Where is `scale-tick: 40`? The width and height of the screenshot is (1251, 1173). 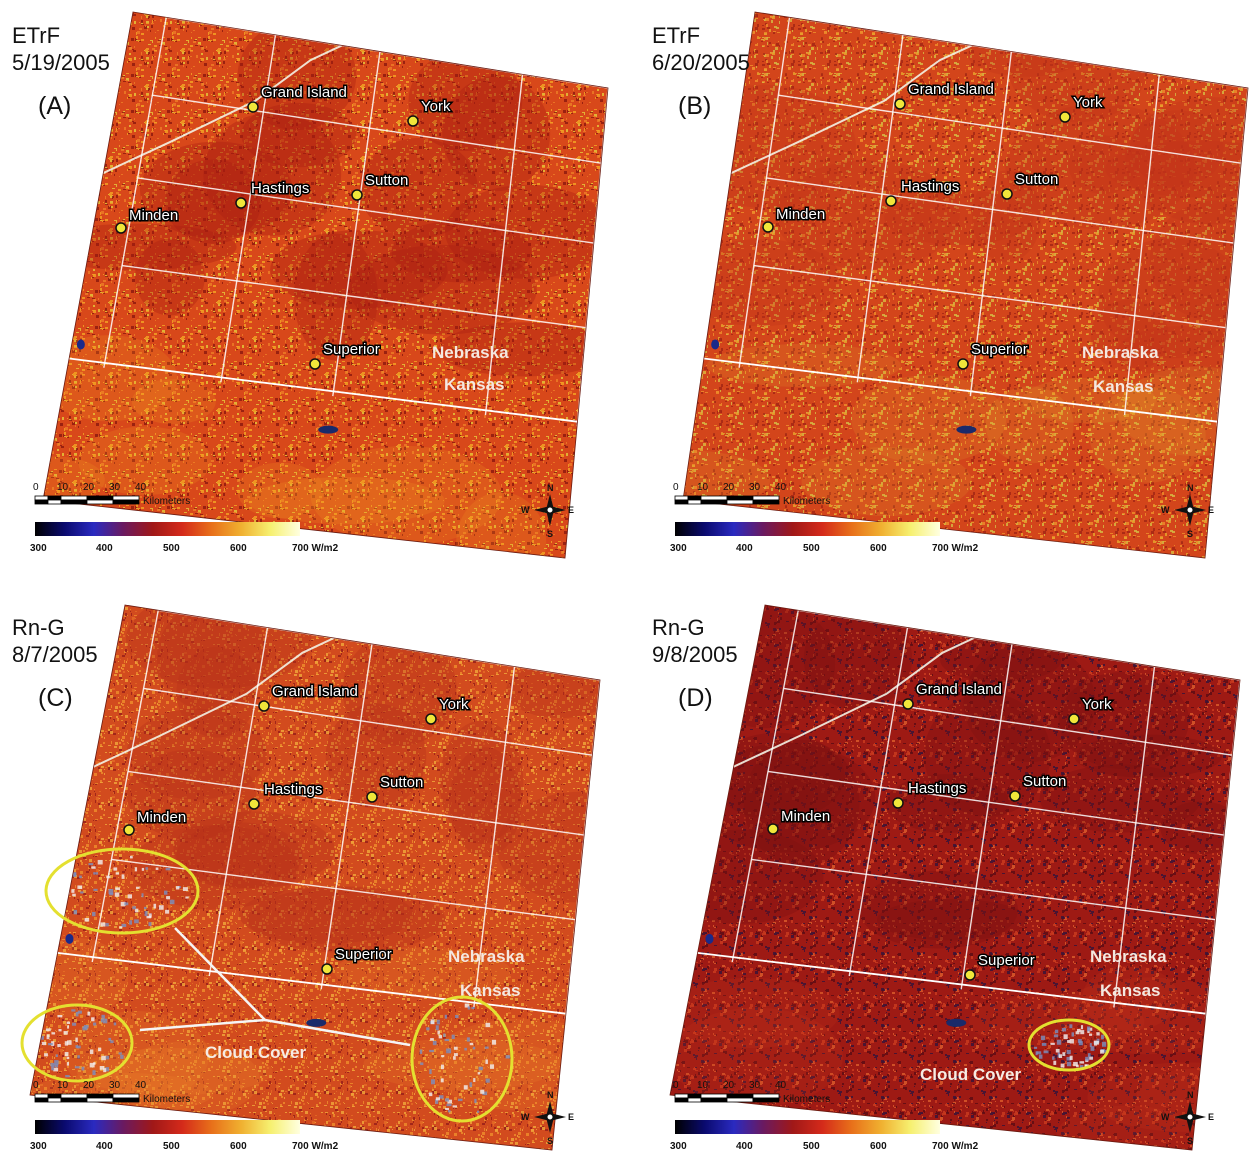 scale-tick: 40 is located at coordinates (141, 1085).